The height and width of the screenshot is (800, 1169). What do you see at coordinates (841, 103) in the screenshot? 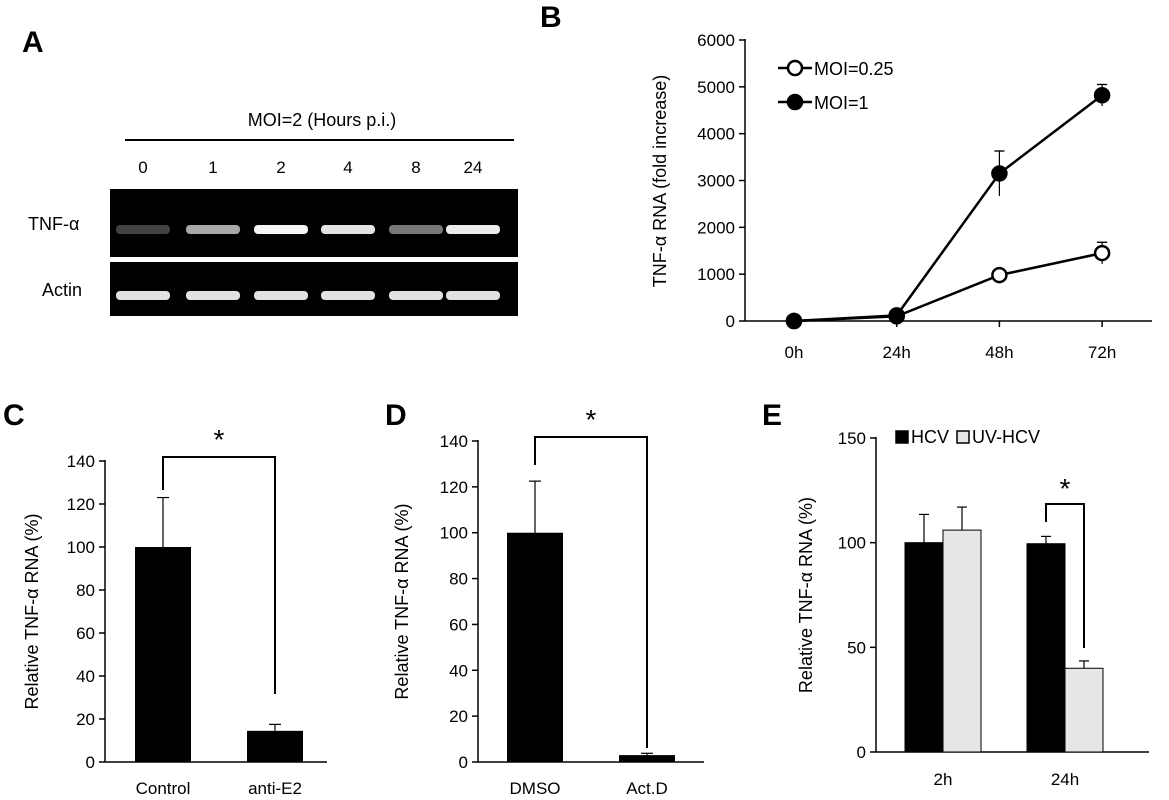
I see `legend-label: MOI=1` at bounding box center [841, 103].